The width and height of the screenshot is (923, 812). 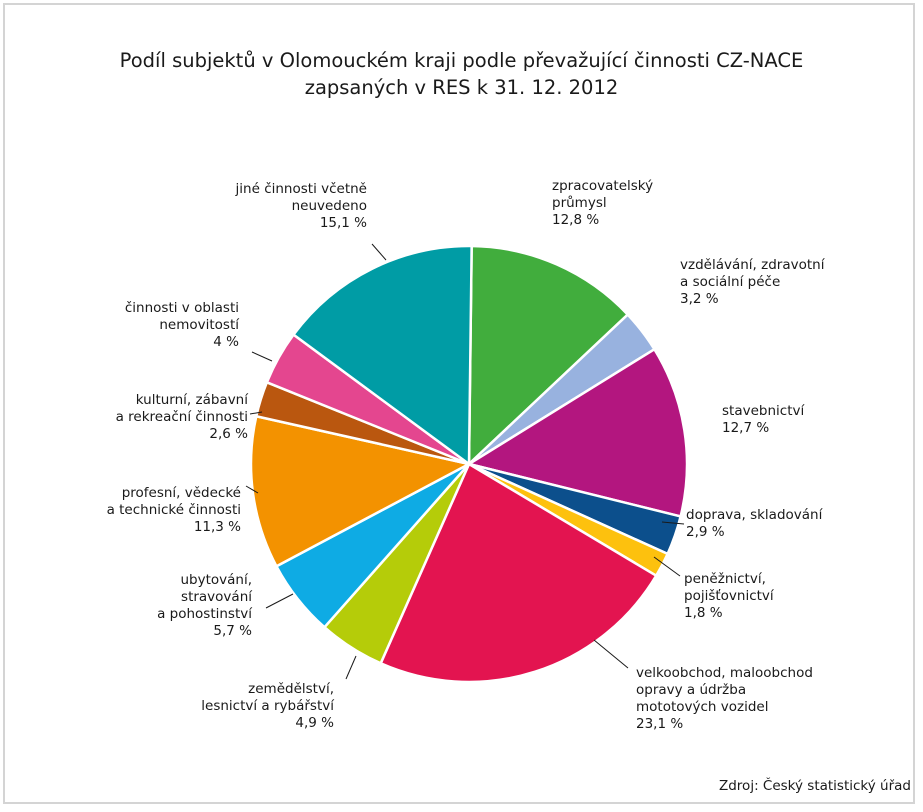 What do you see at coordinates (181, 493) in the screenshot?
I see `slice-category-label: profesní, vědecké` at bounding box center [181, 493].